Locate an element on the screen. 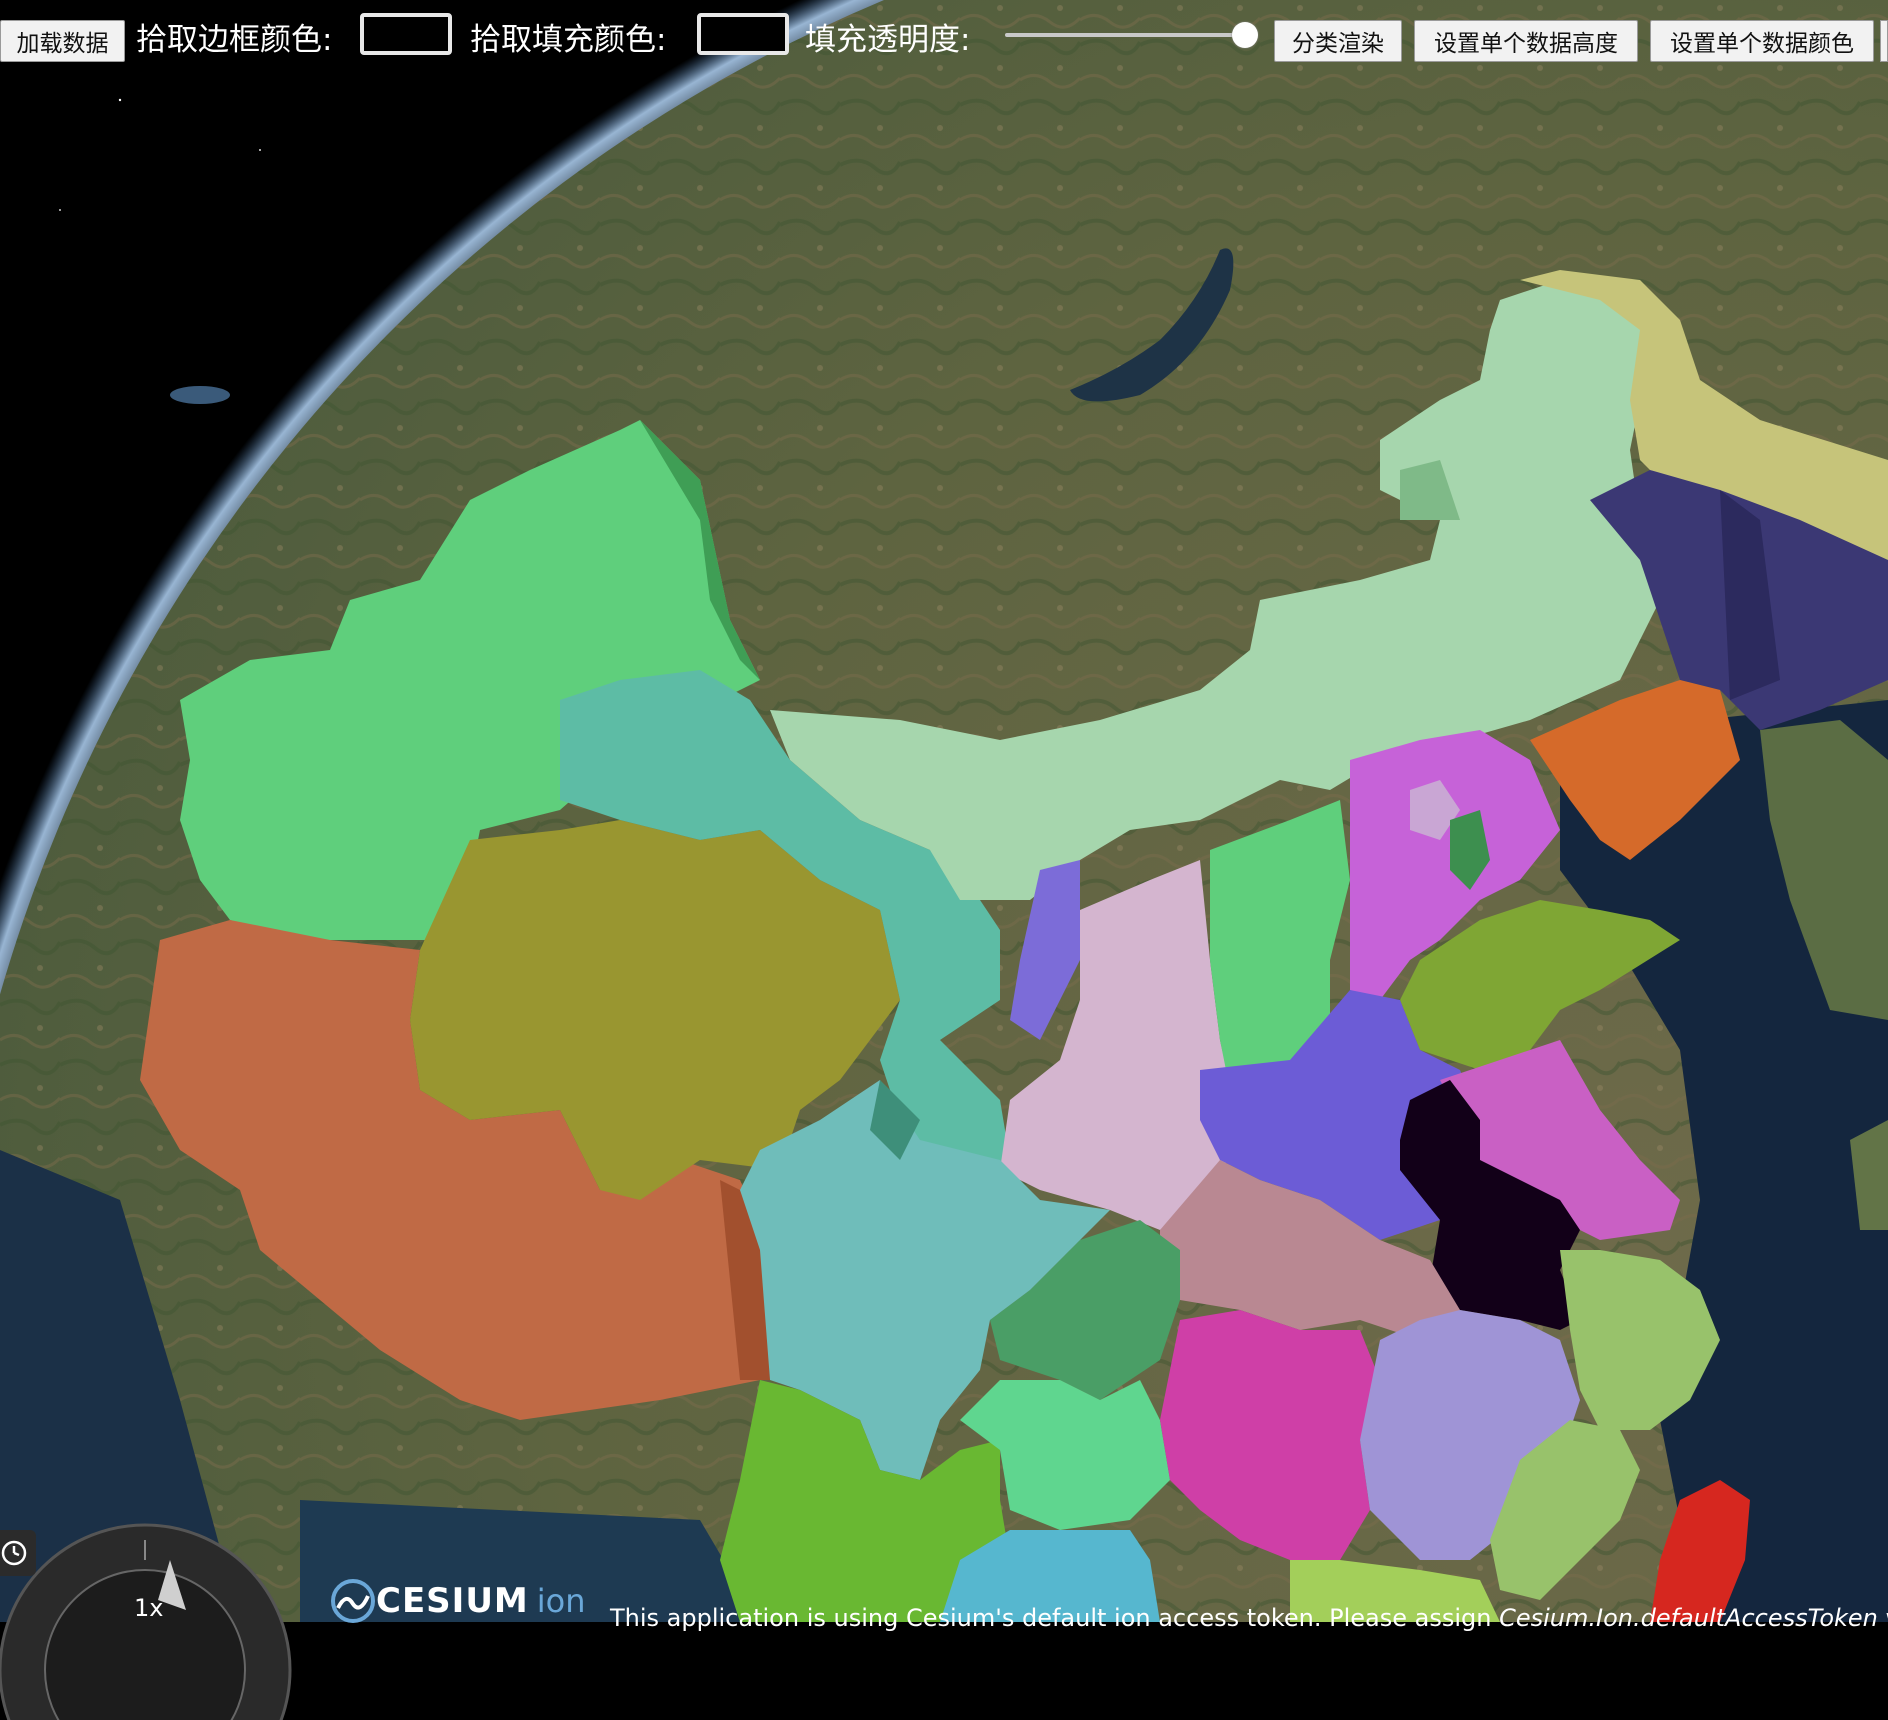  border-color-picker is located at coordinates (406, 34).